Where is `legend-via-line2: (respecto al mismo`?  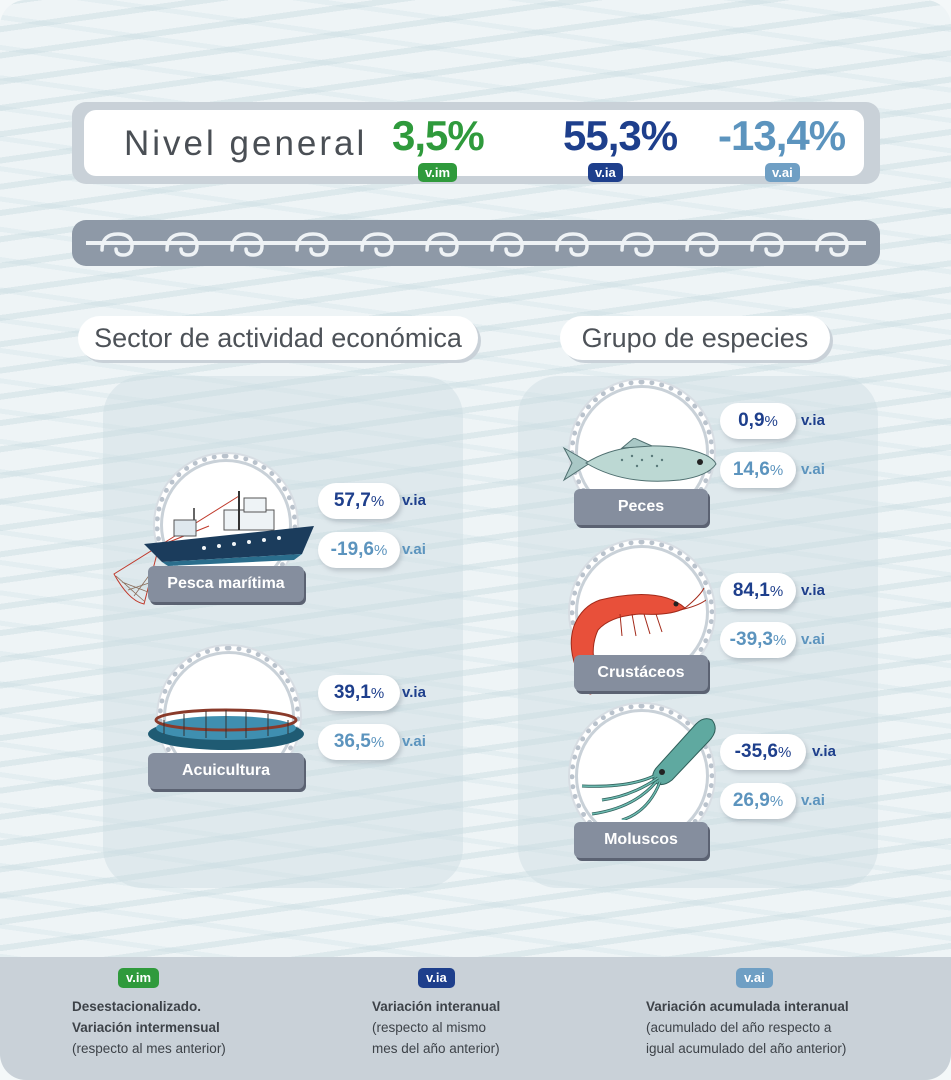
legend-via-line2: (respecto al mismo is located at coordinates (429, 1027).